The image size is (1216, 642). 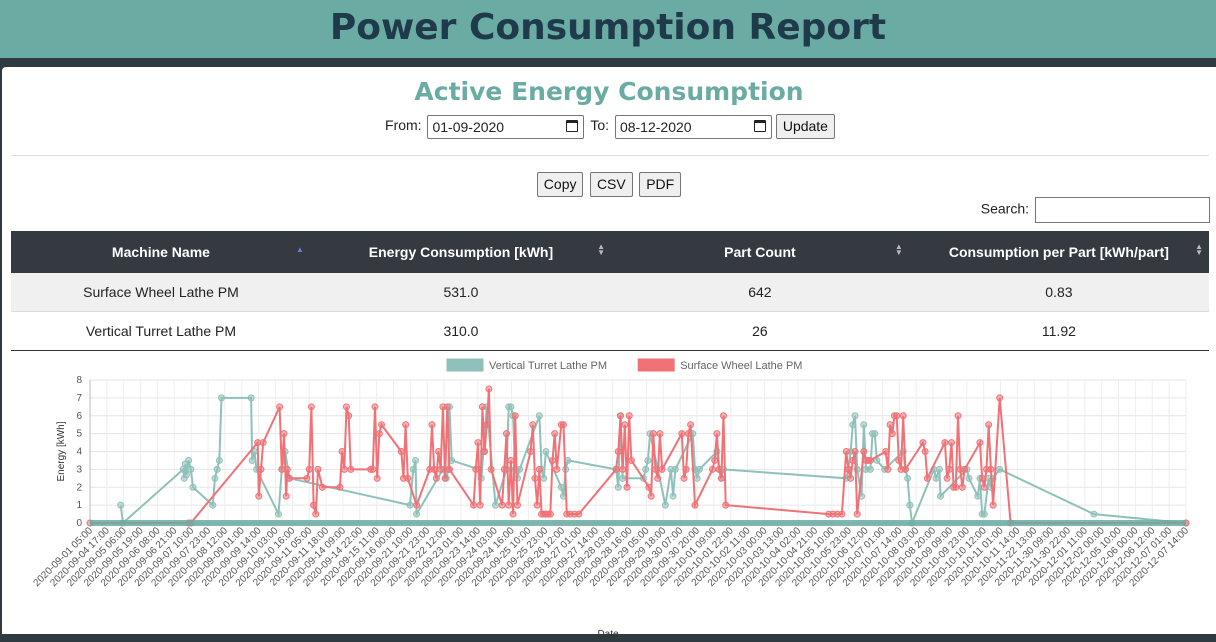 What do you see at coordinates (660, 184) in the screenshot?
I see `pdf-button: PDF` at bounding box center [660, 184].